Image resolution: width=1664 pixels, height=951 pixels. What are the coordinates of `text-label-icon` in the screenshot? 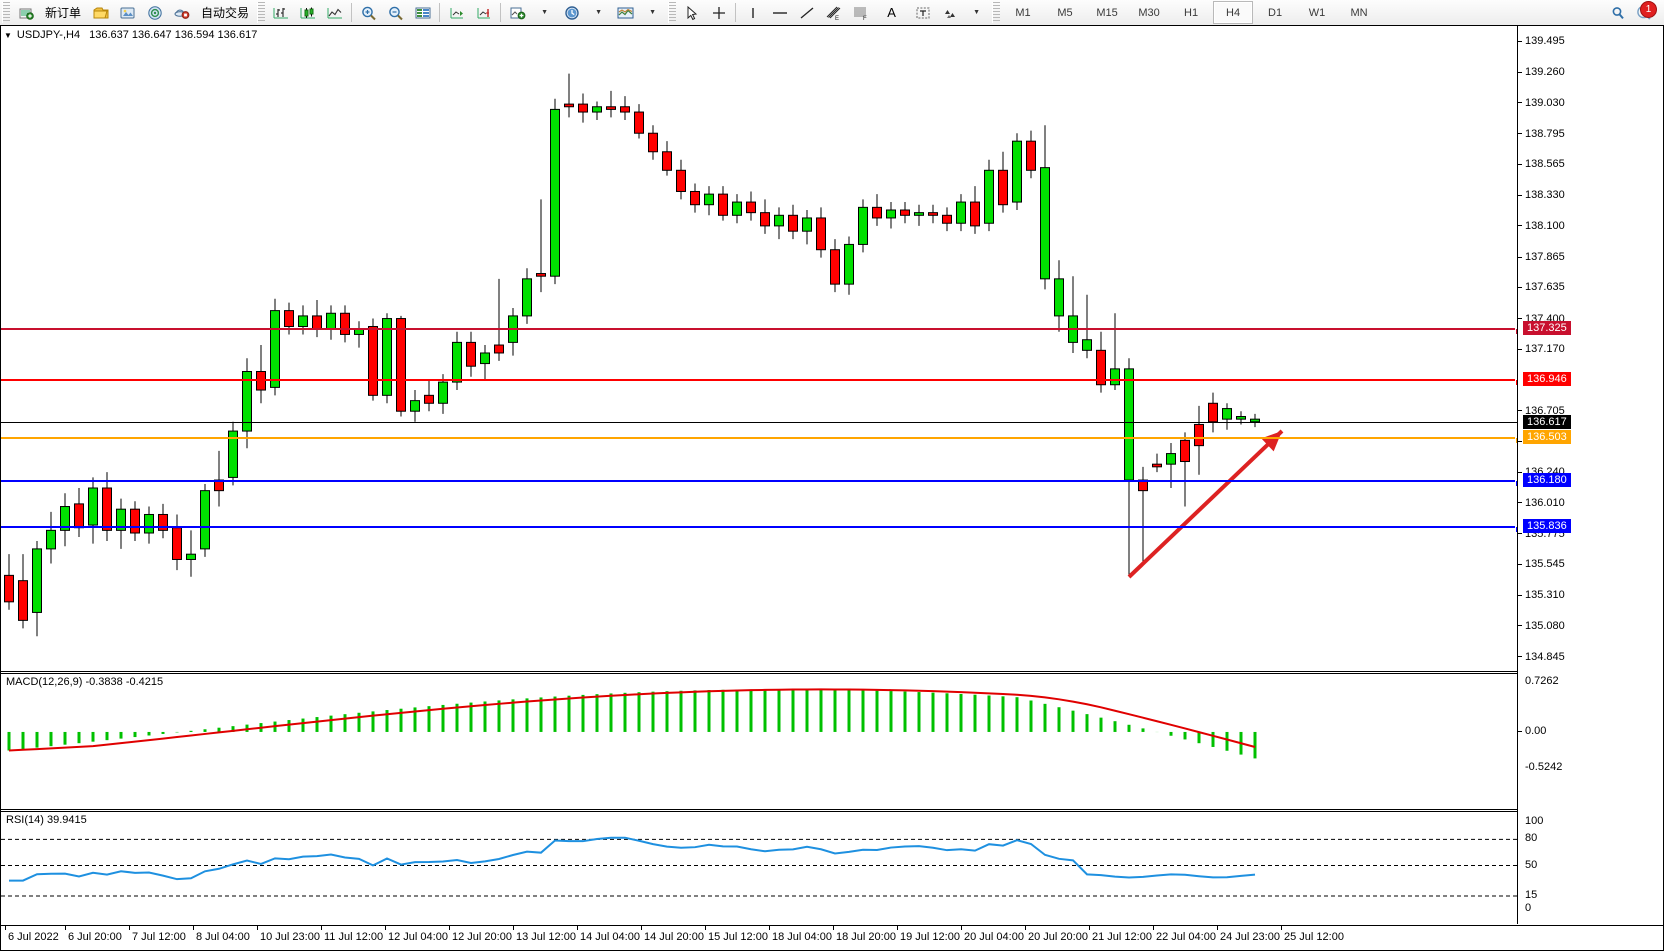 It's located at (922, 12).